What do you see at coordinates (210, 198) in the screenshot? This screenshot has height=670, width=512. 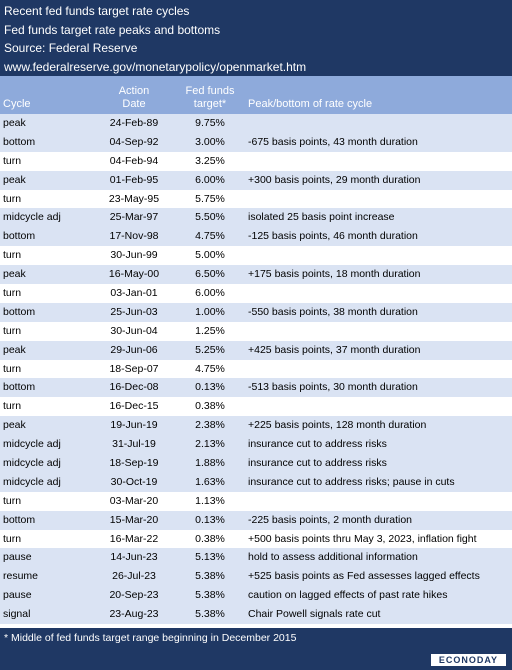 I see `target-rate: 5.75%` at bounding box center [210, 198].